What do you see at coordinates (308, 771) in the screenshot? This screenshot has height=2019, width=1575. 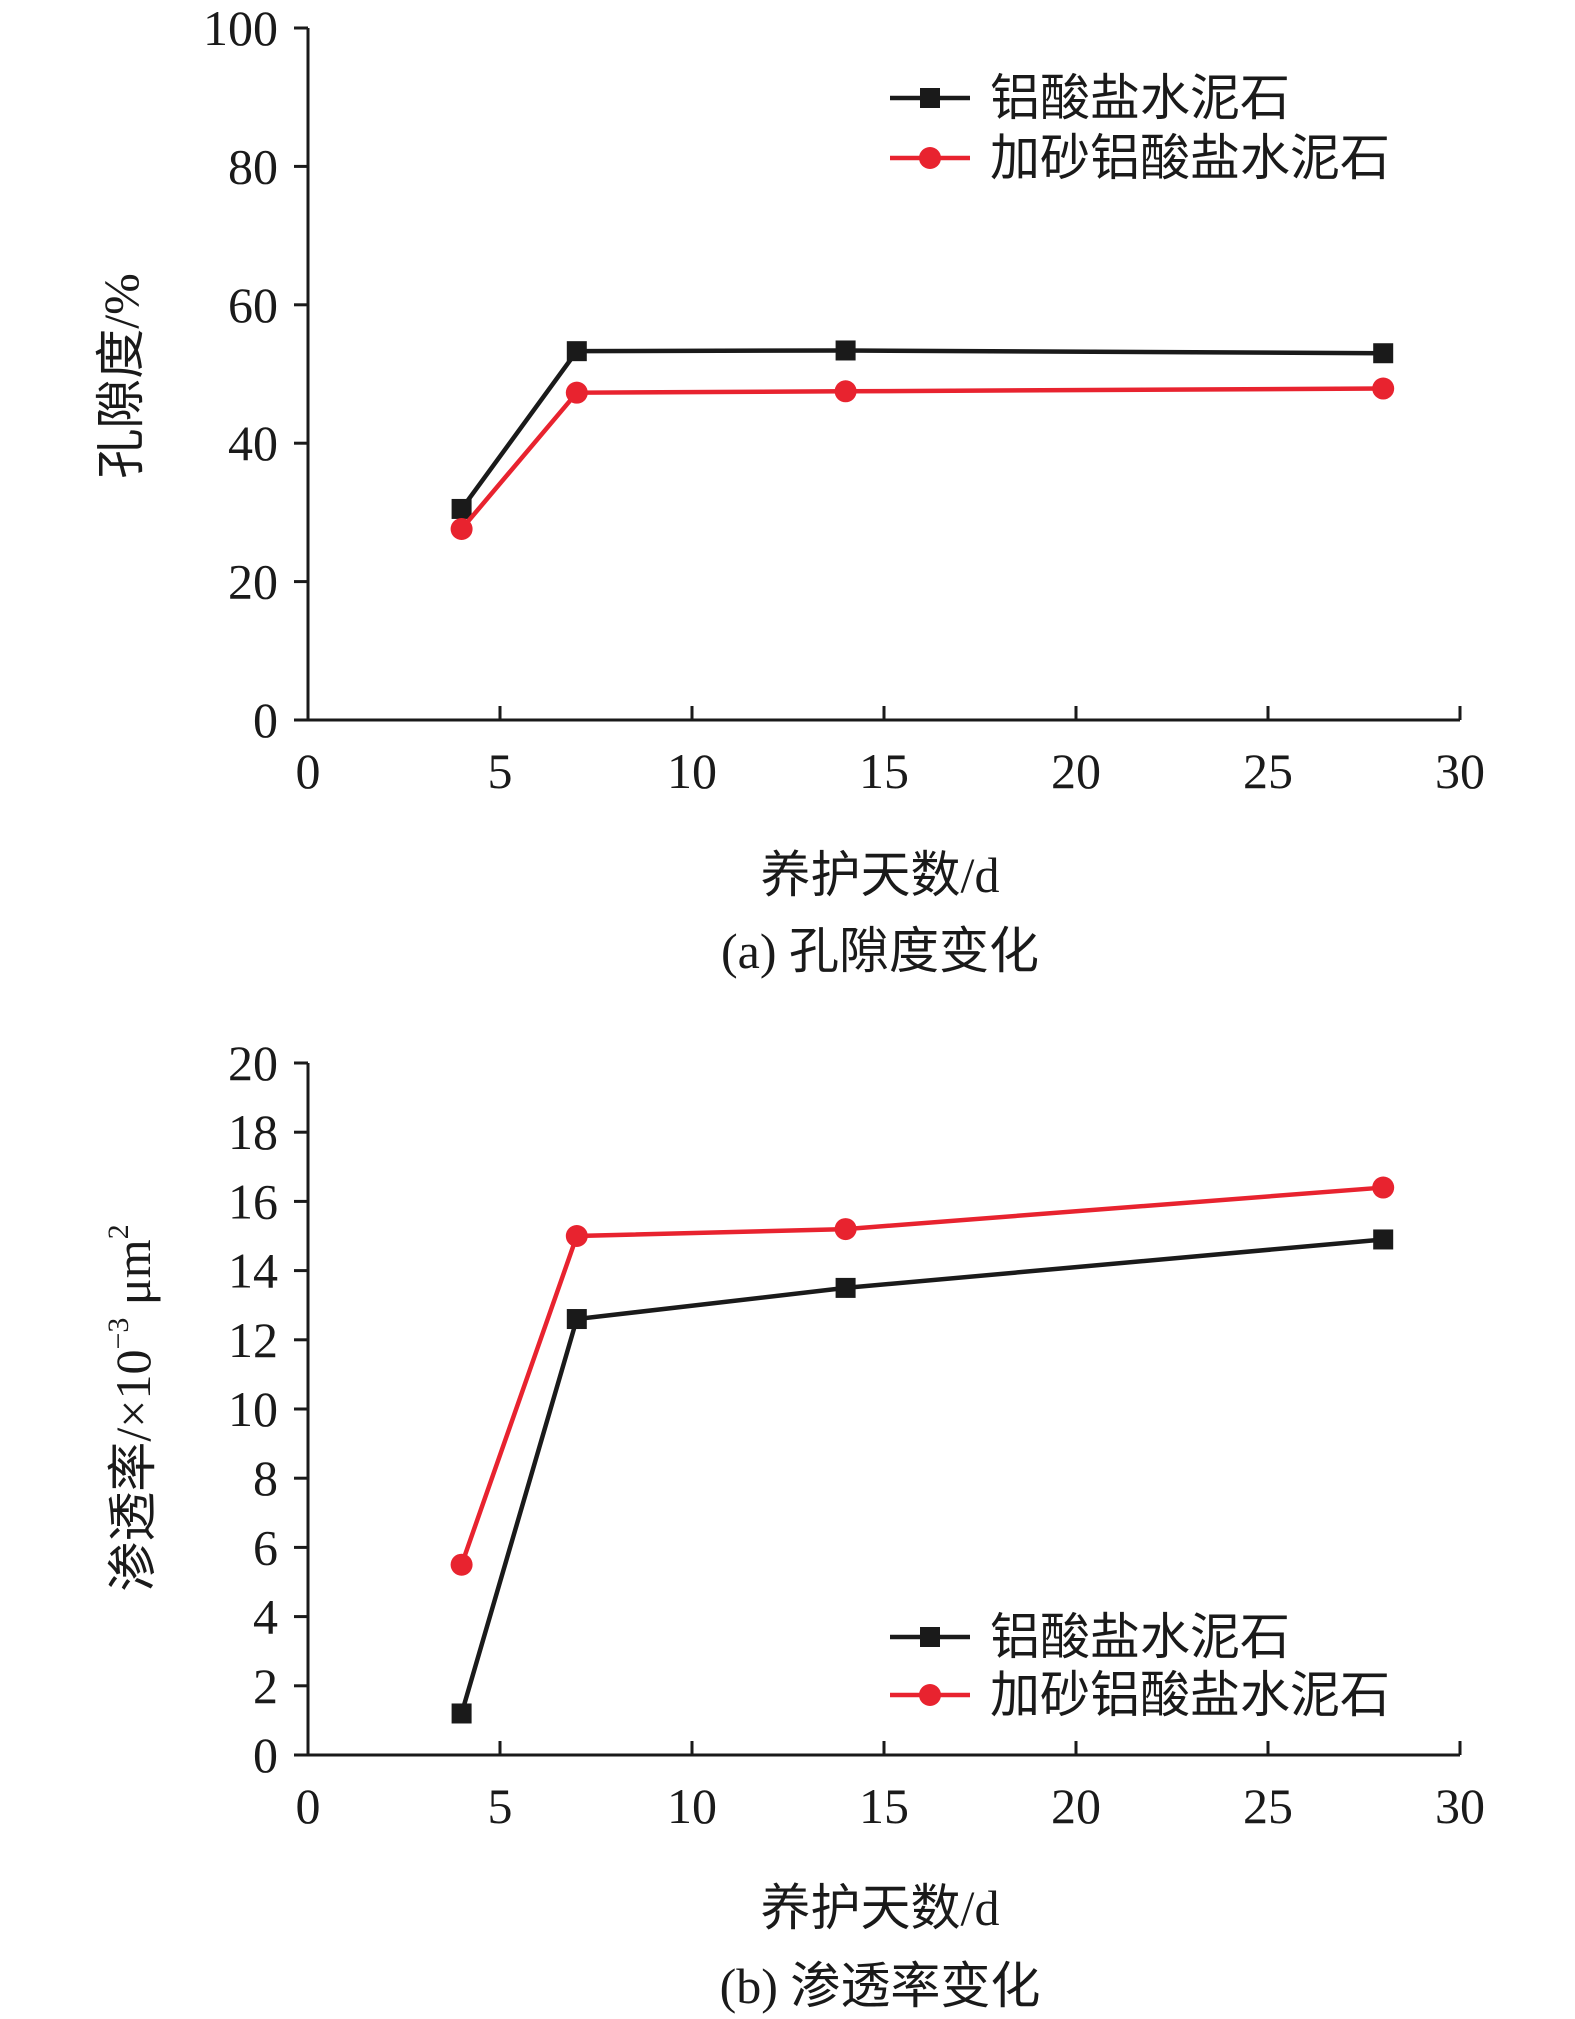 I see `porosity-x-tick-label: 0` at bounding box center [308, 771].